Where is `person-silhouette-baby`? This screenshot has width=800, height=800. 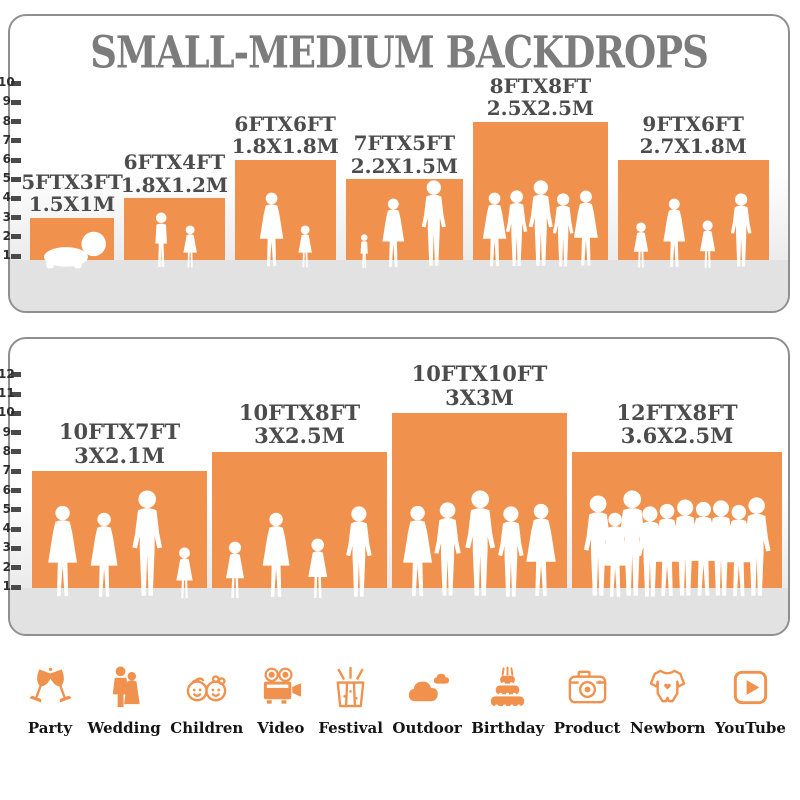 person-silhouette-baby is located at coordinates (74, 250).